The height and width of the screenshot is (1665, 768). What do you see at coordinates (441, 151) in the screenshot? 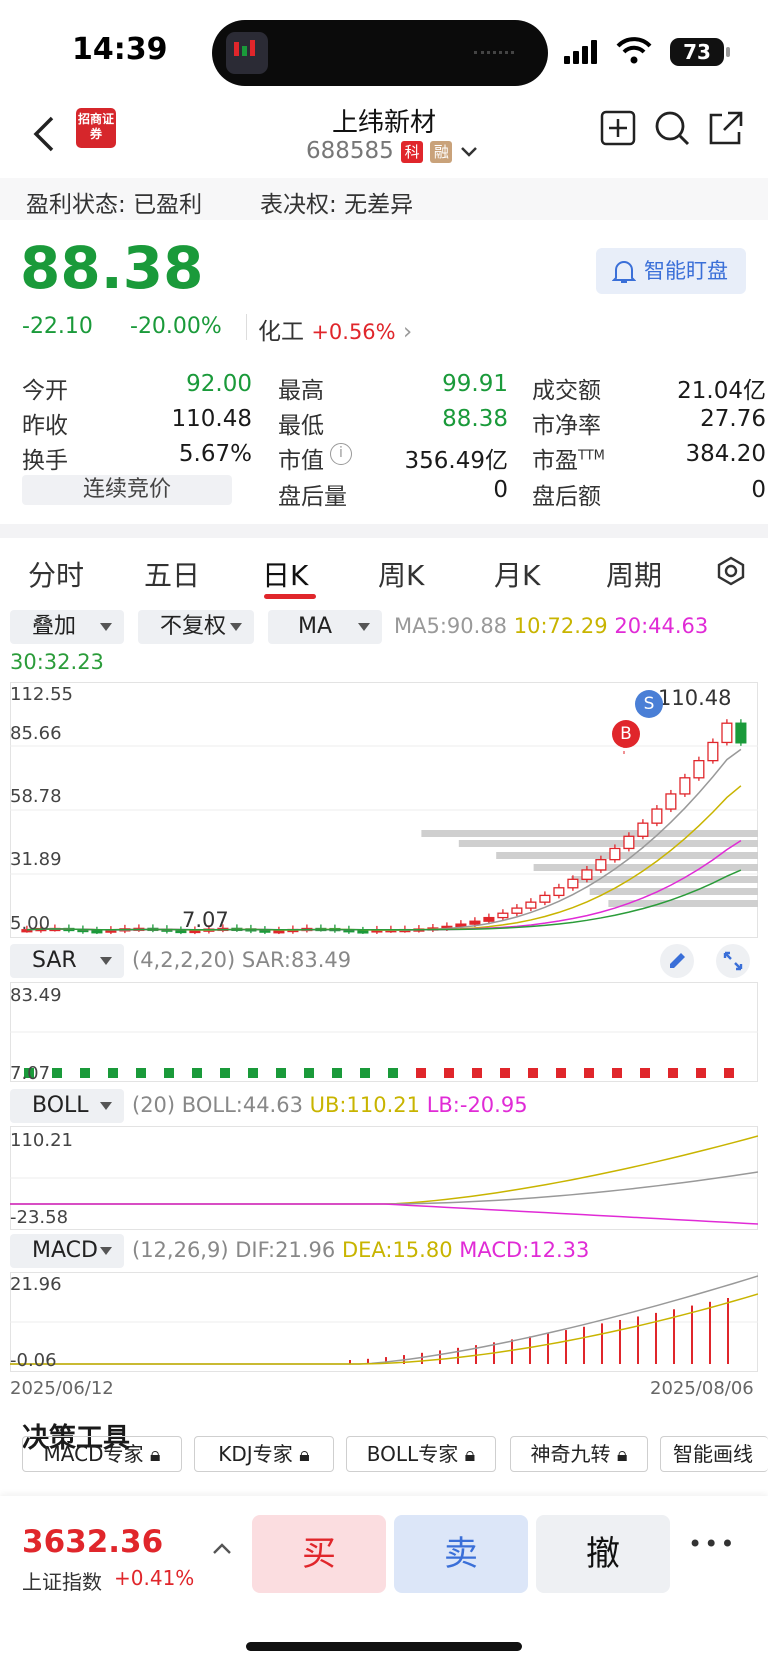
I see `margin-tag: 融` at bounding box center [441, 151].